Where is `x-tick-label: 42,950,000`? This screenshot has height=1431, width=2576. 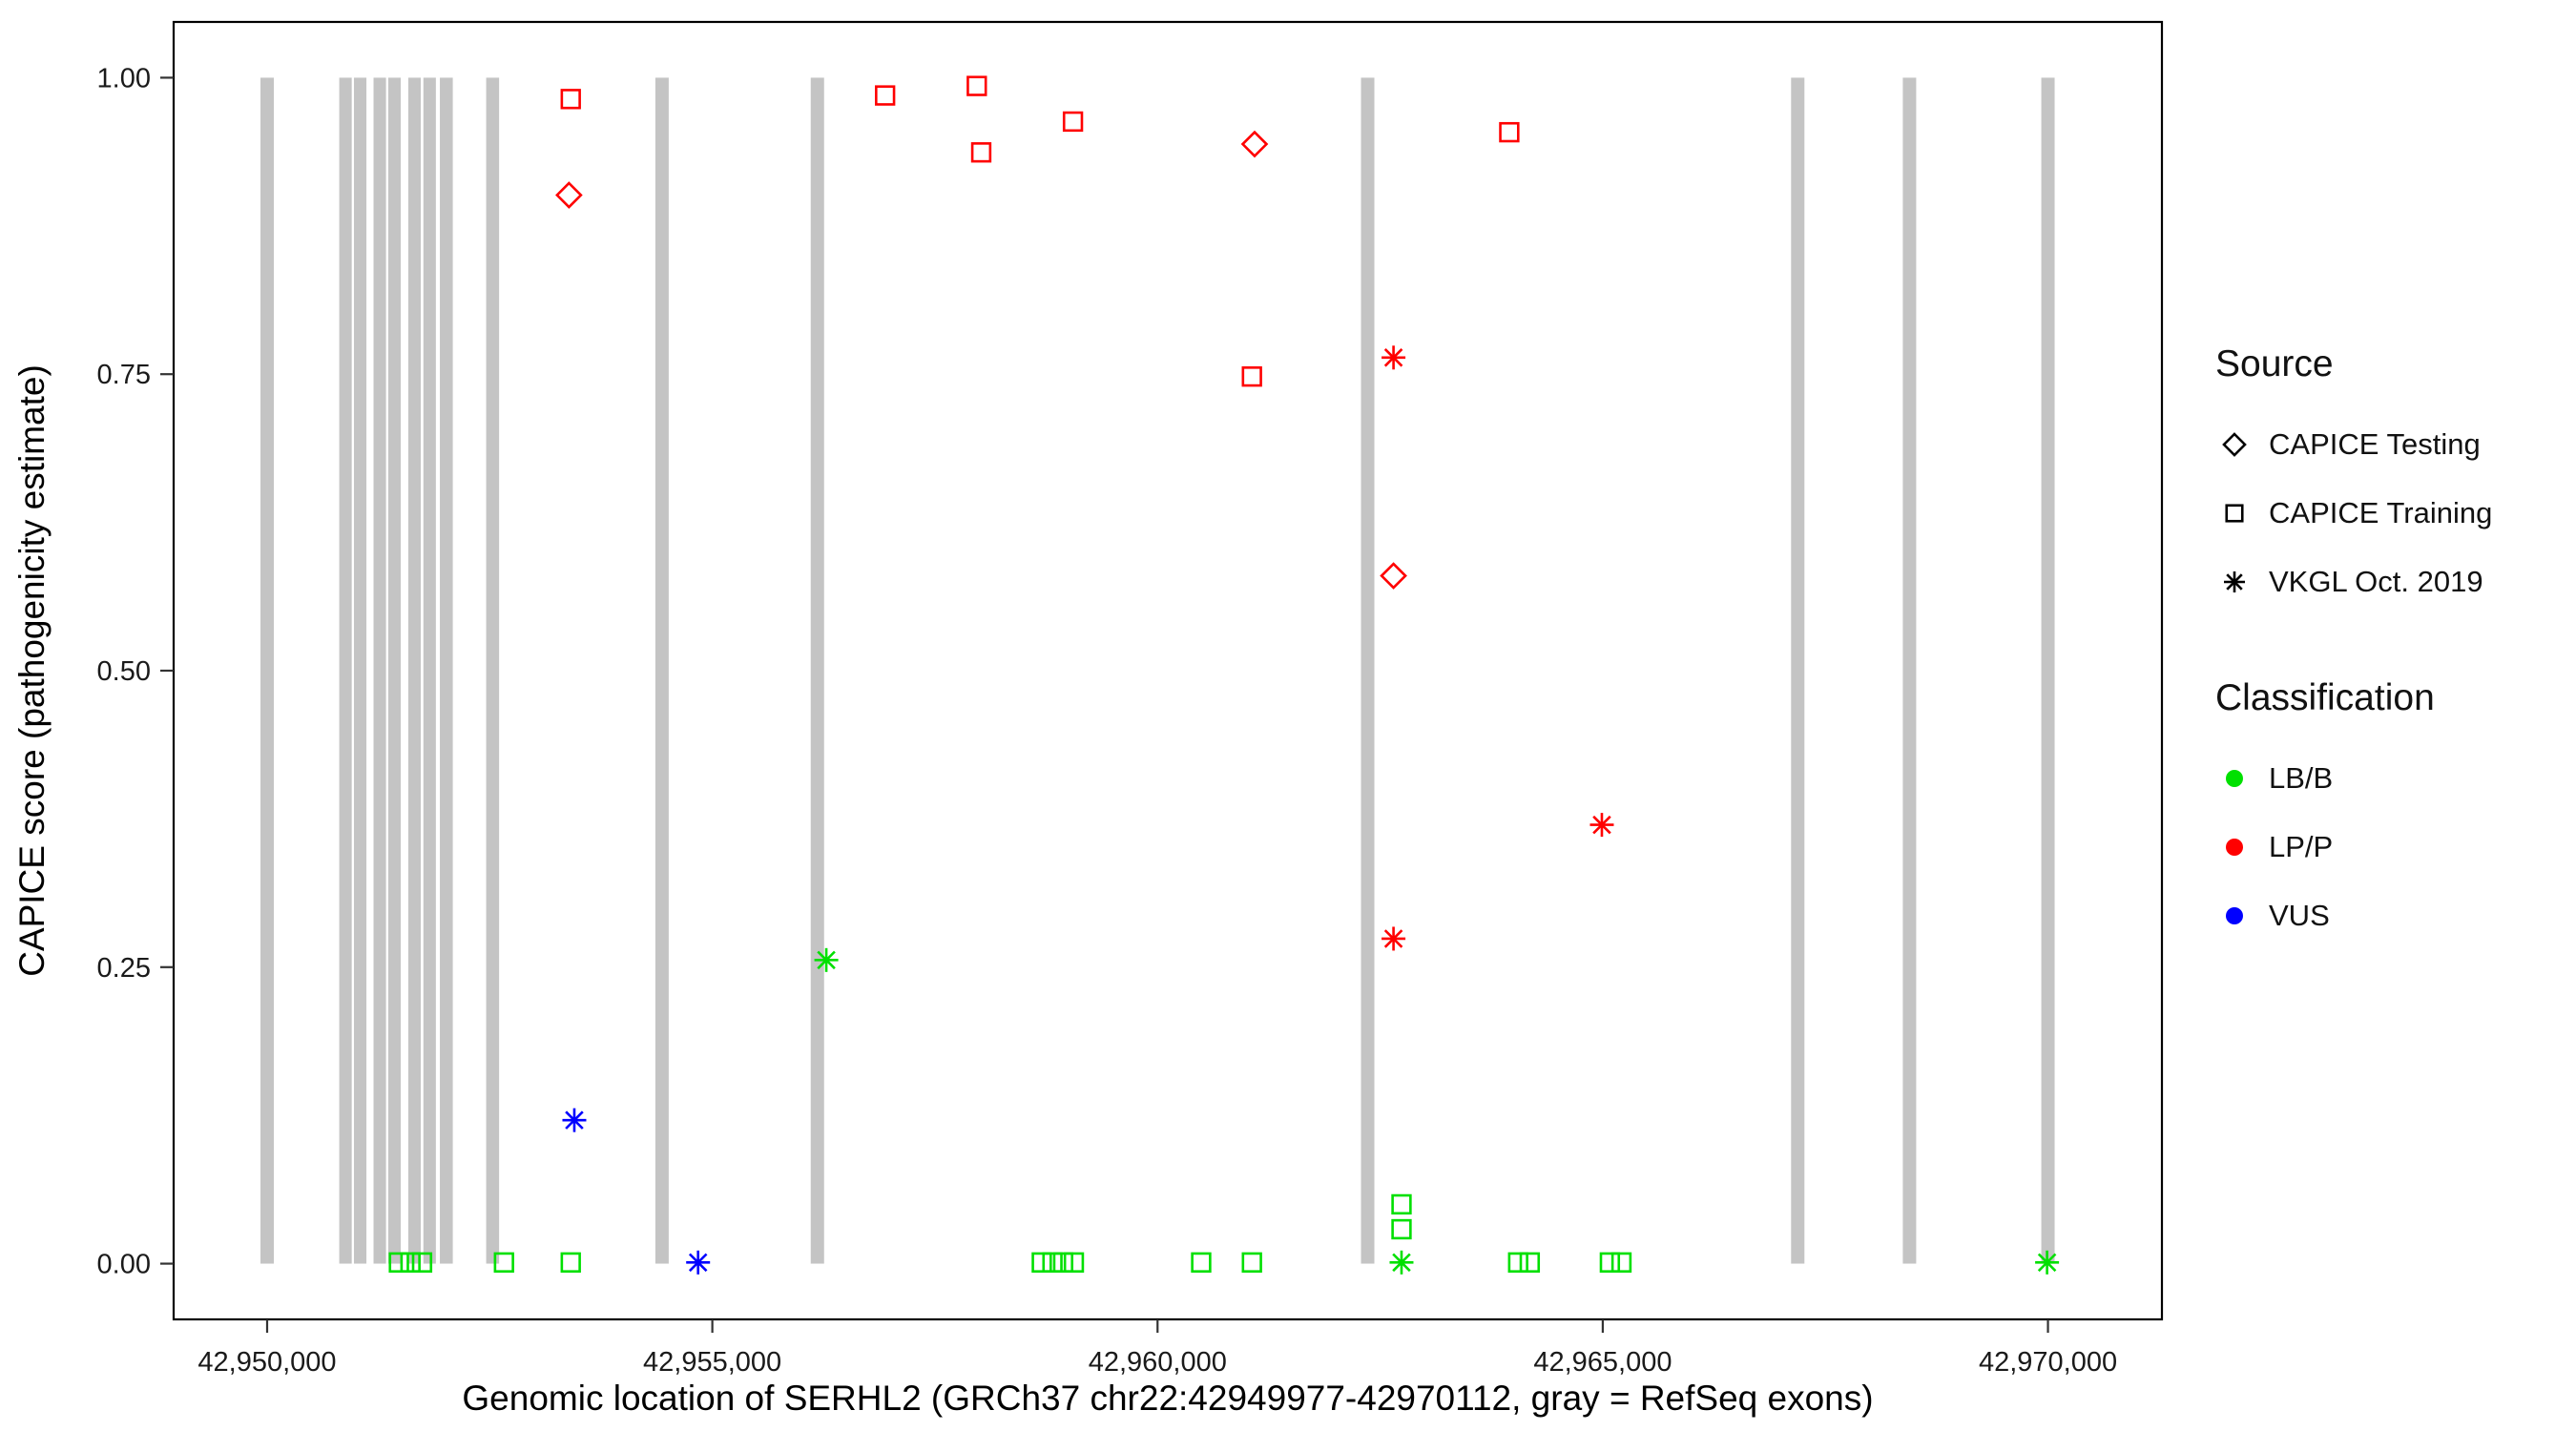 x-tick-label: 42,950,000 is located at coordinates (266, 1362).